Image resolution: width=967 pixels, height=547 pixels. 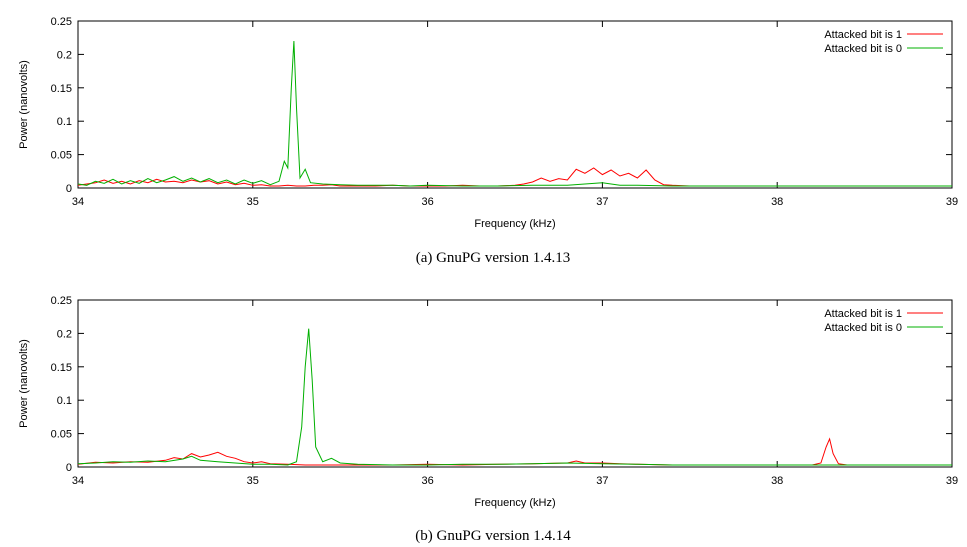 I want to click on figure-caption: (b) GnuPG version 1.4.14, so click(x=493, y=536).